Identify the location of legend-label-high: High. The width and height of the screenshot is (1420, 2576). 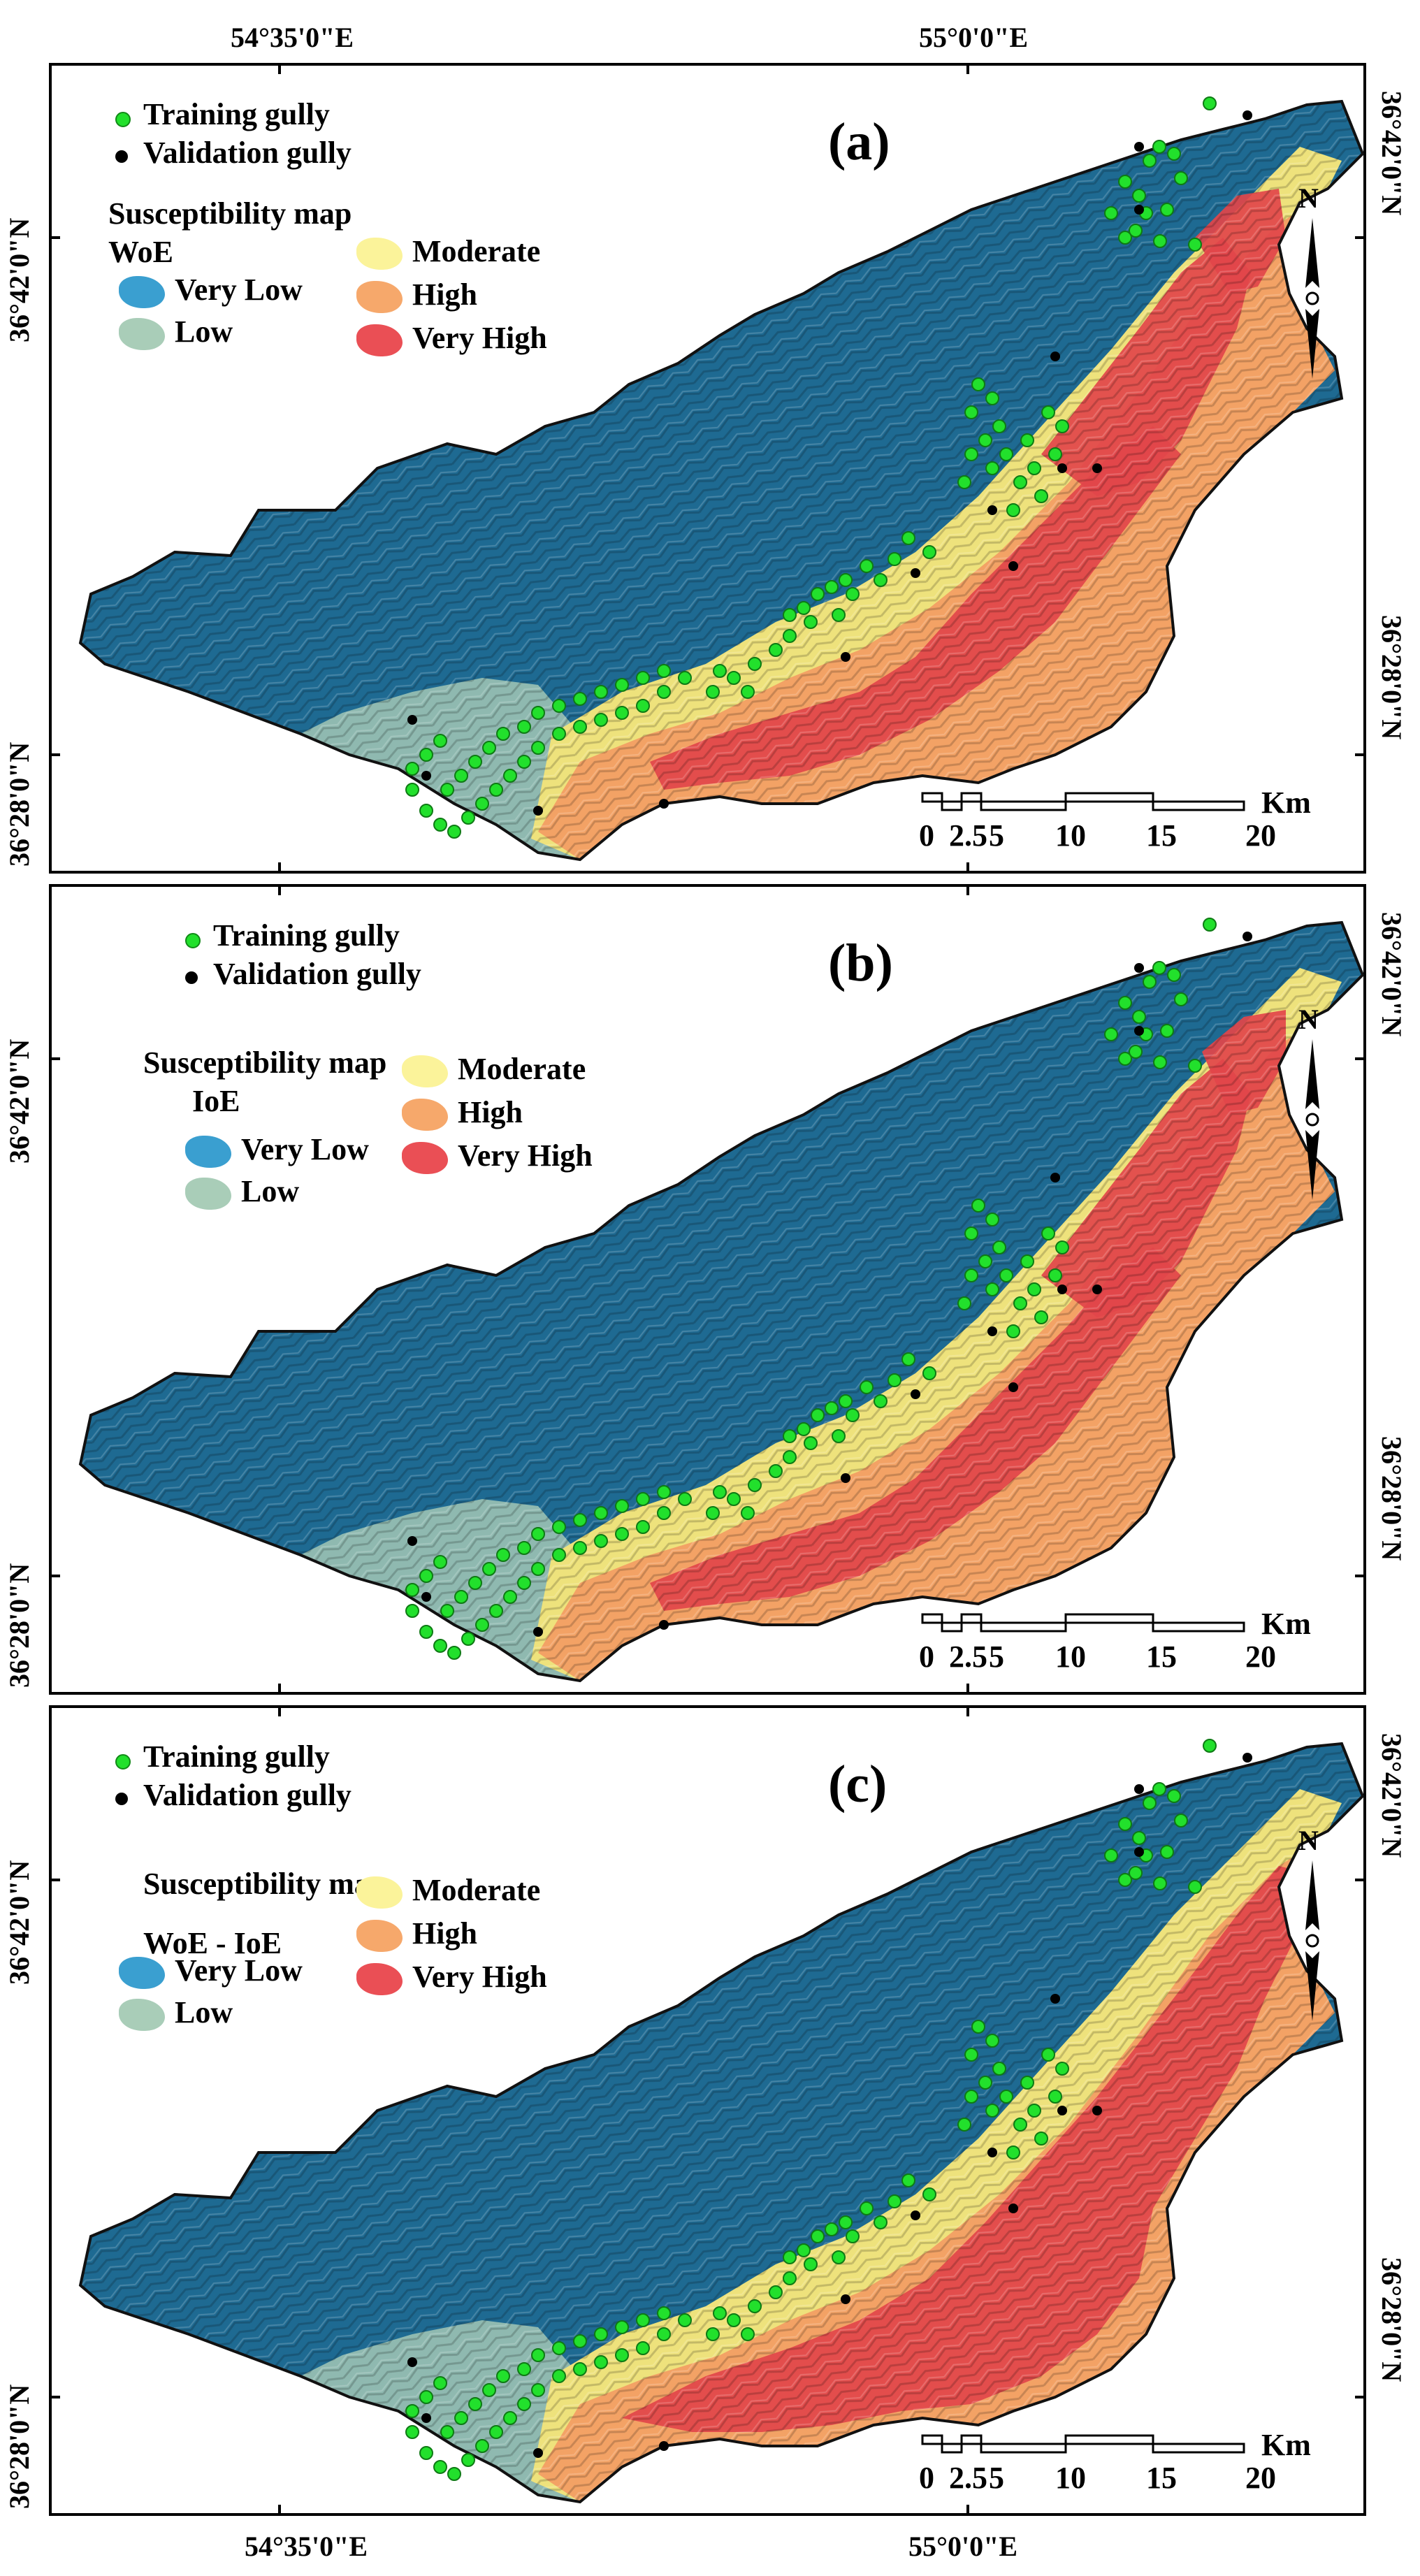
(445, 294).